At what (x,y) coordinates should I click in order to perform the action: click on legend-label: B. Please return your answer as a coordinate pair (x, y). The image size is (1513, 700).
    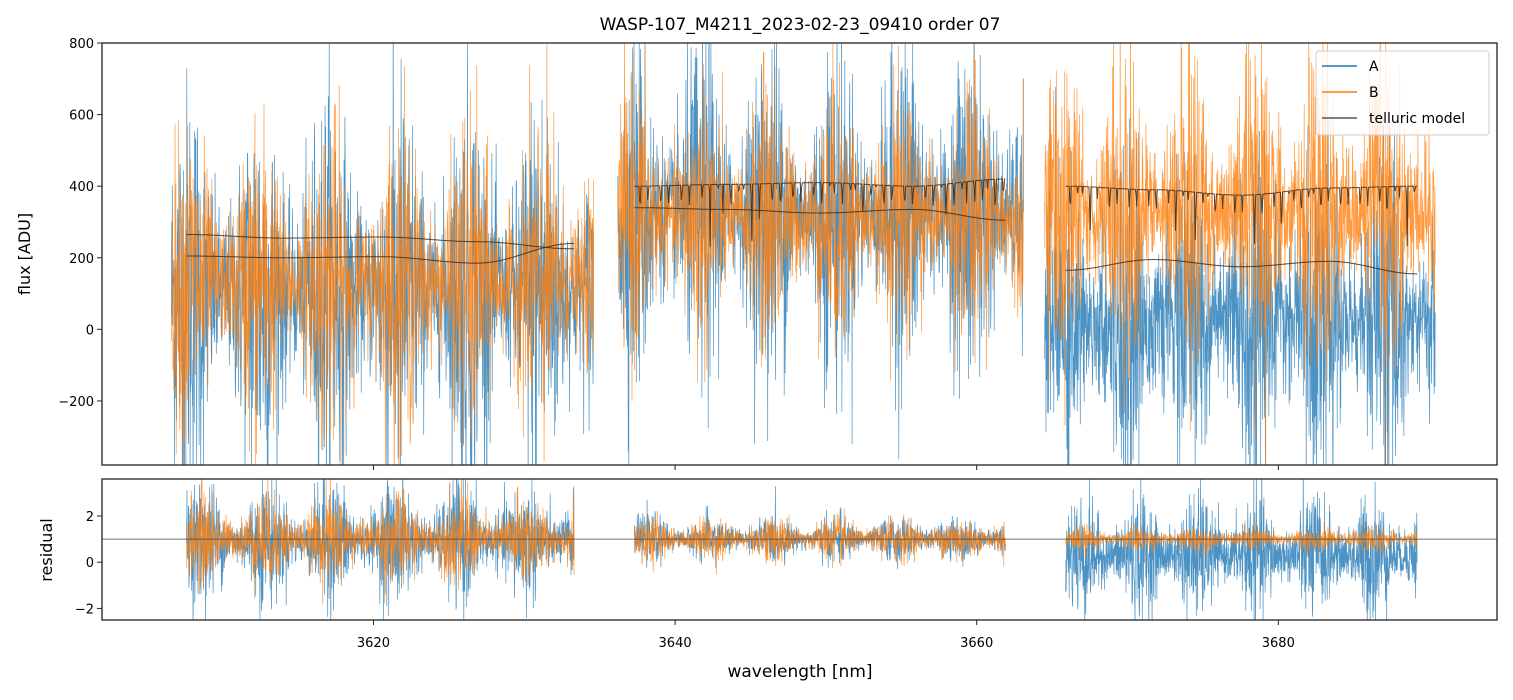
    Looking at the image, I should click on (1374, 93).